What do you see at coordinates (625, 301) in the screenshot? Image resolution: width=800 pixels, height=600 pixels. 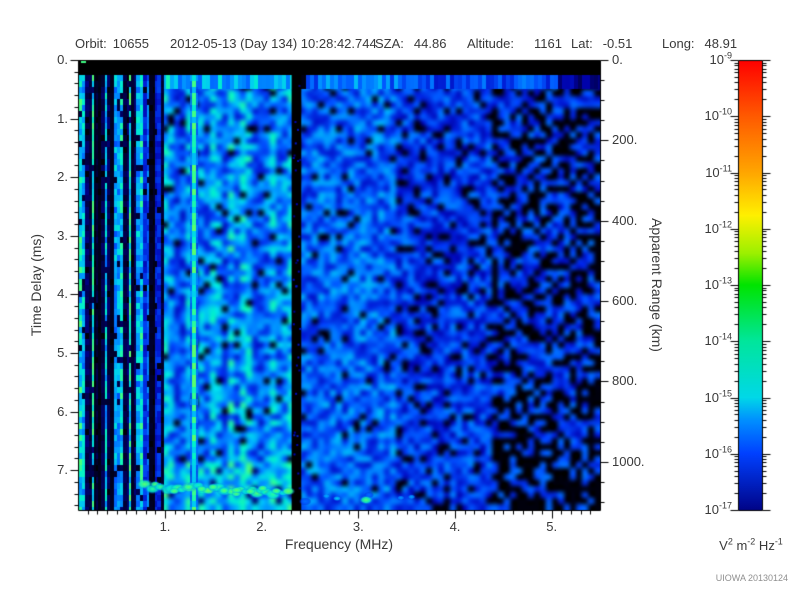 I see `range-tick-label: 600.` at bounding box center [625, 301].